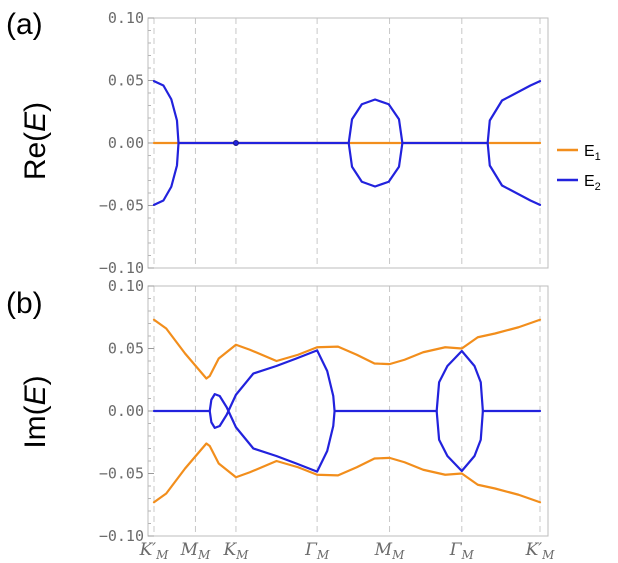 This screenshot has width=618, height=563. I want to click on degeneracy-point-marker, so click(235, 143).